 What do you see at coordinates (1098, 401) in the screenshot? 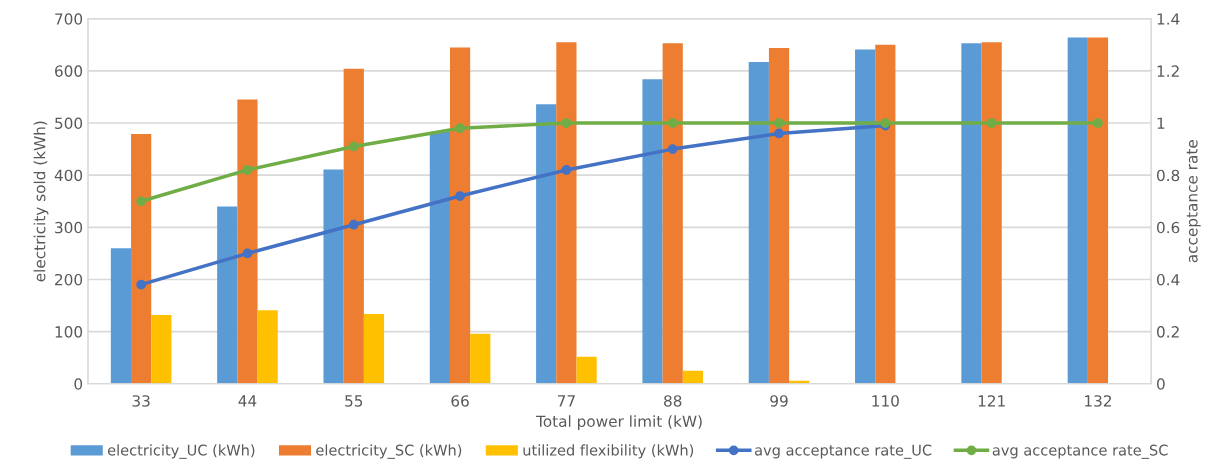
I see `x-tick-label: 132` at bounding box center [1098, 401].